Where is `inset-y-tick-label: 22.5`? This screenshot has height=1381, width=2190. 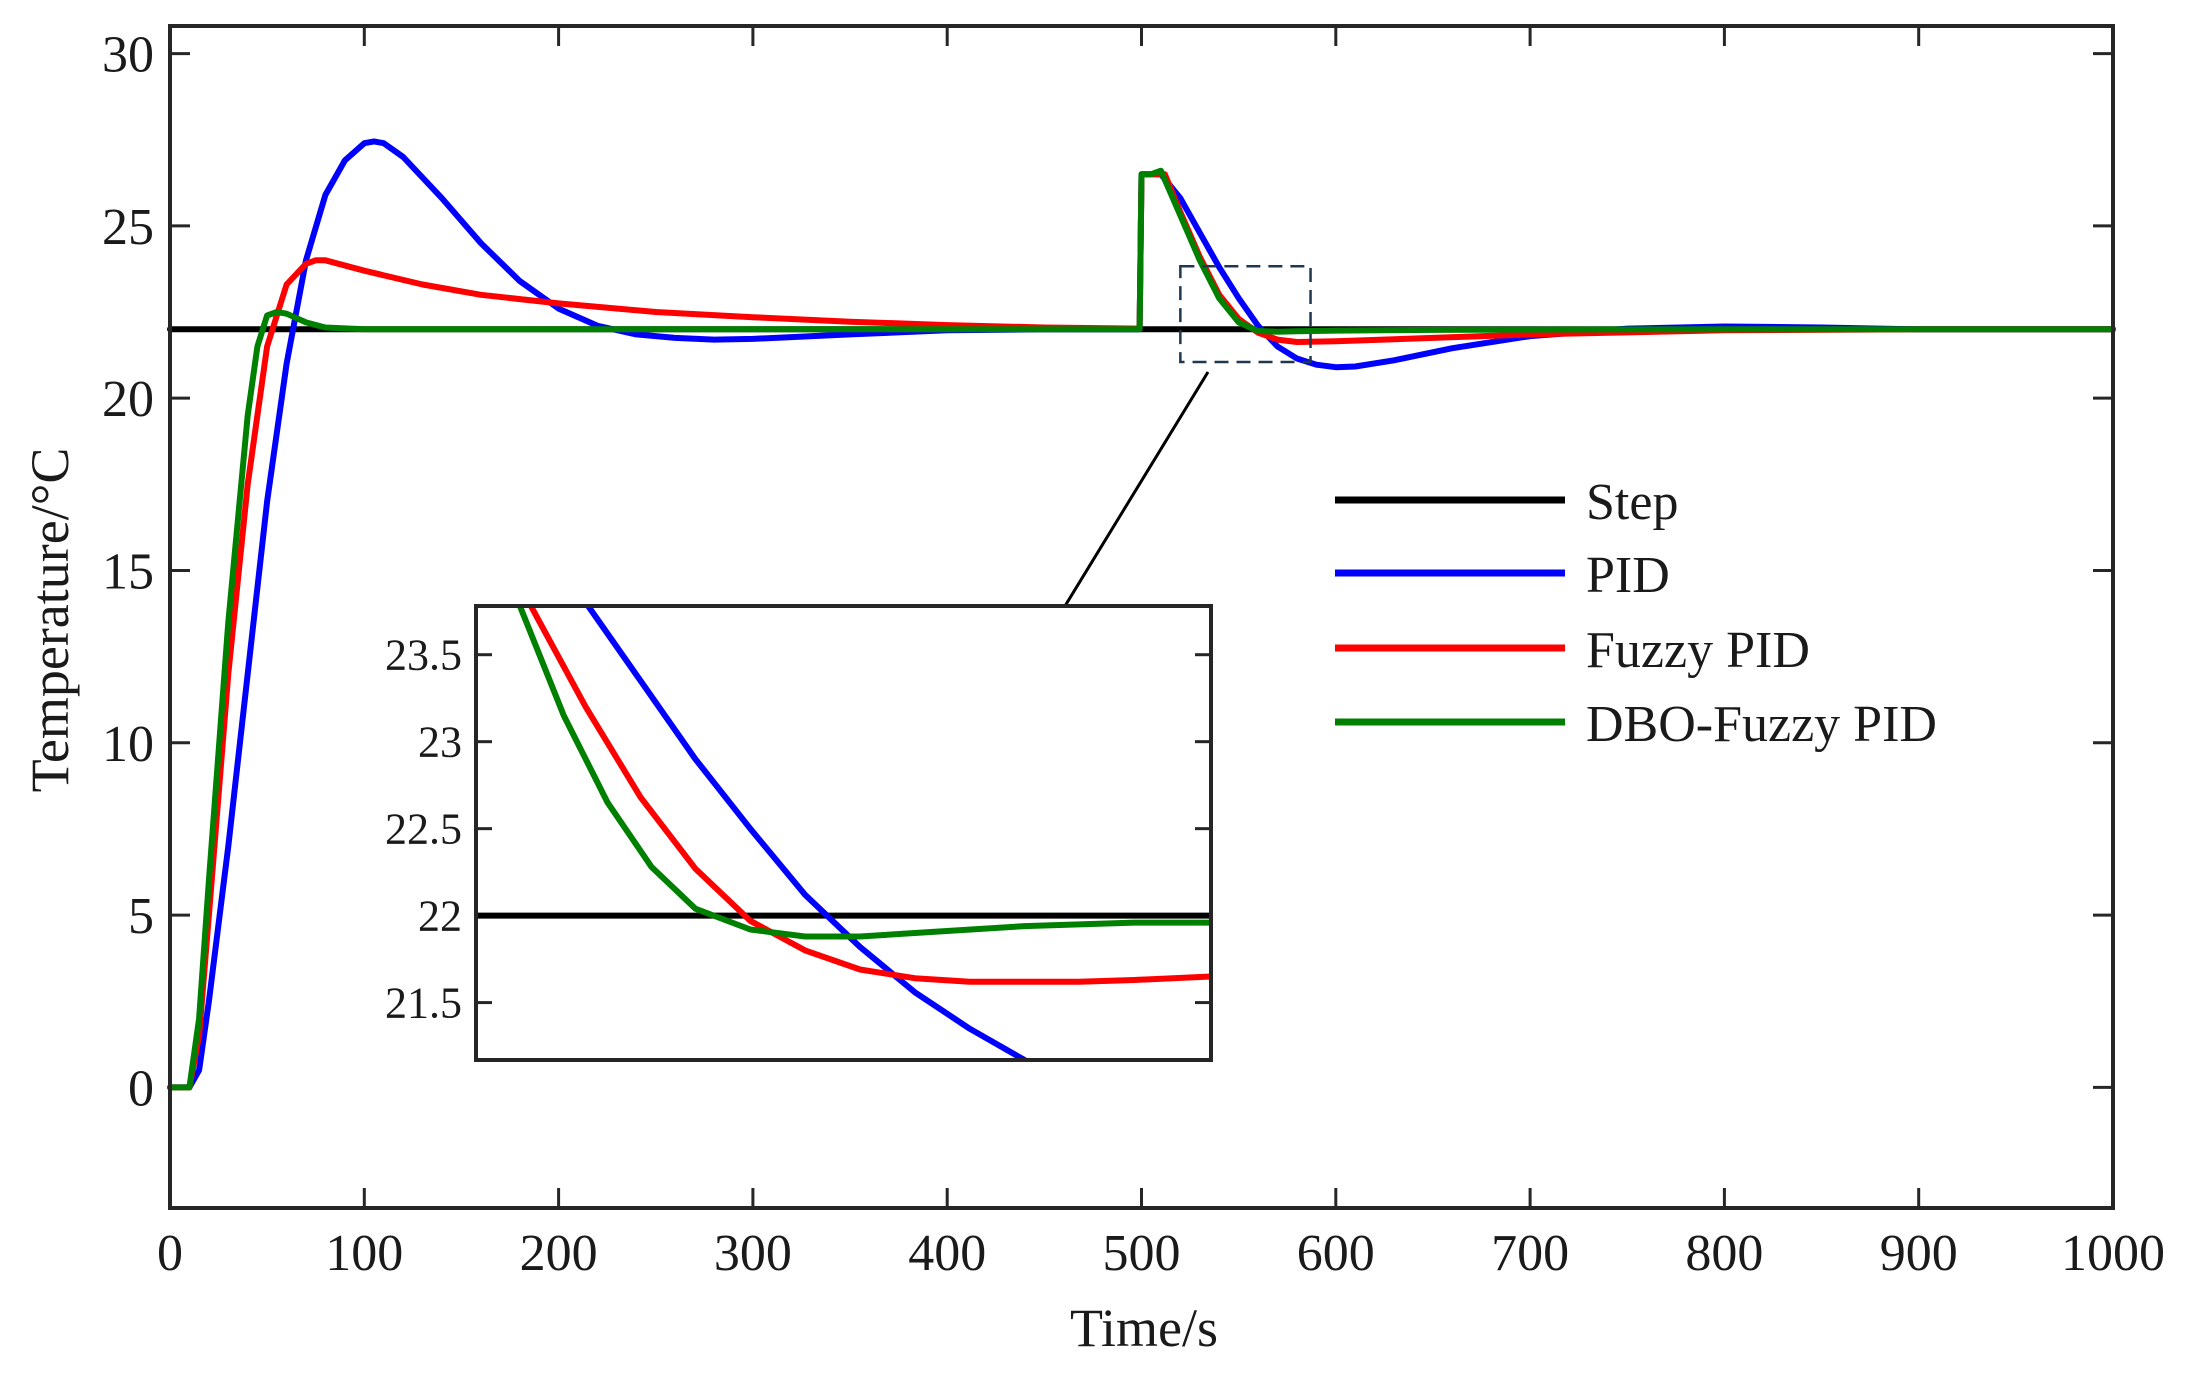 inset-y-tick-label: 22.5 is located at coordinates (423, 829).